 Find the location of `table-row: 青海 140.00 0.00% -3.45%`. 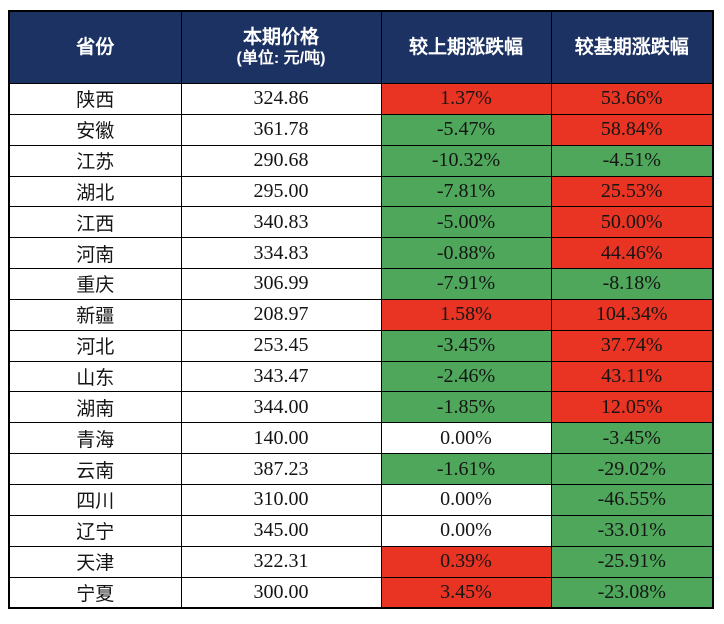

table-row: 青海 140.00 0.00% -3.45% is located at coordinates (361, 438).